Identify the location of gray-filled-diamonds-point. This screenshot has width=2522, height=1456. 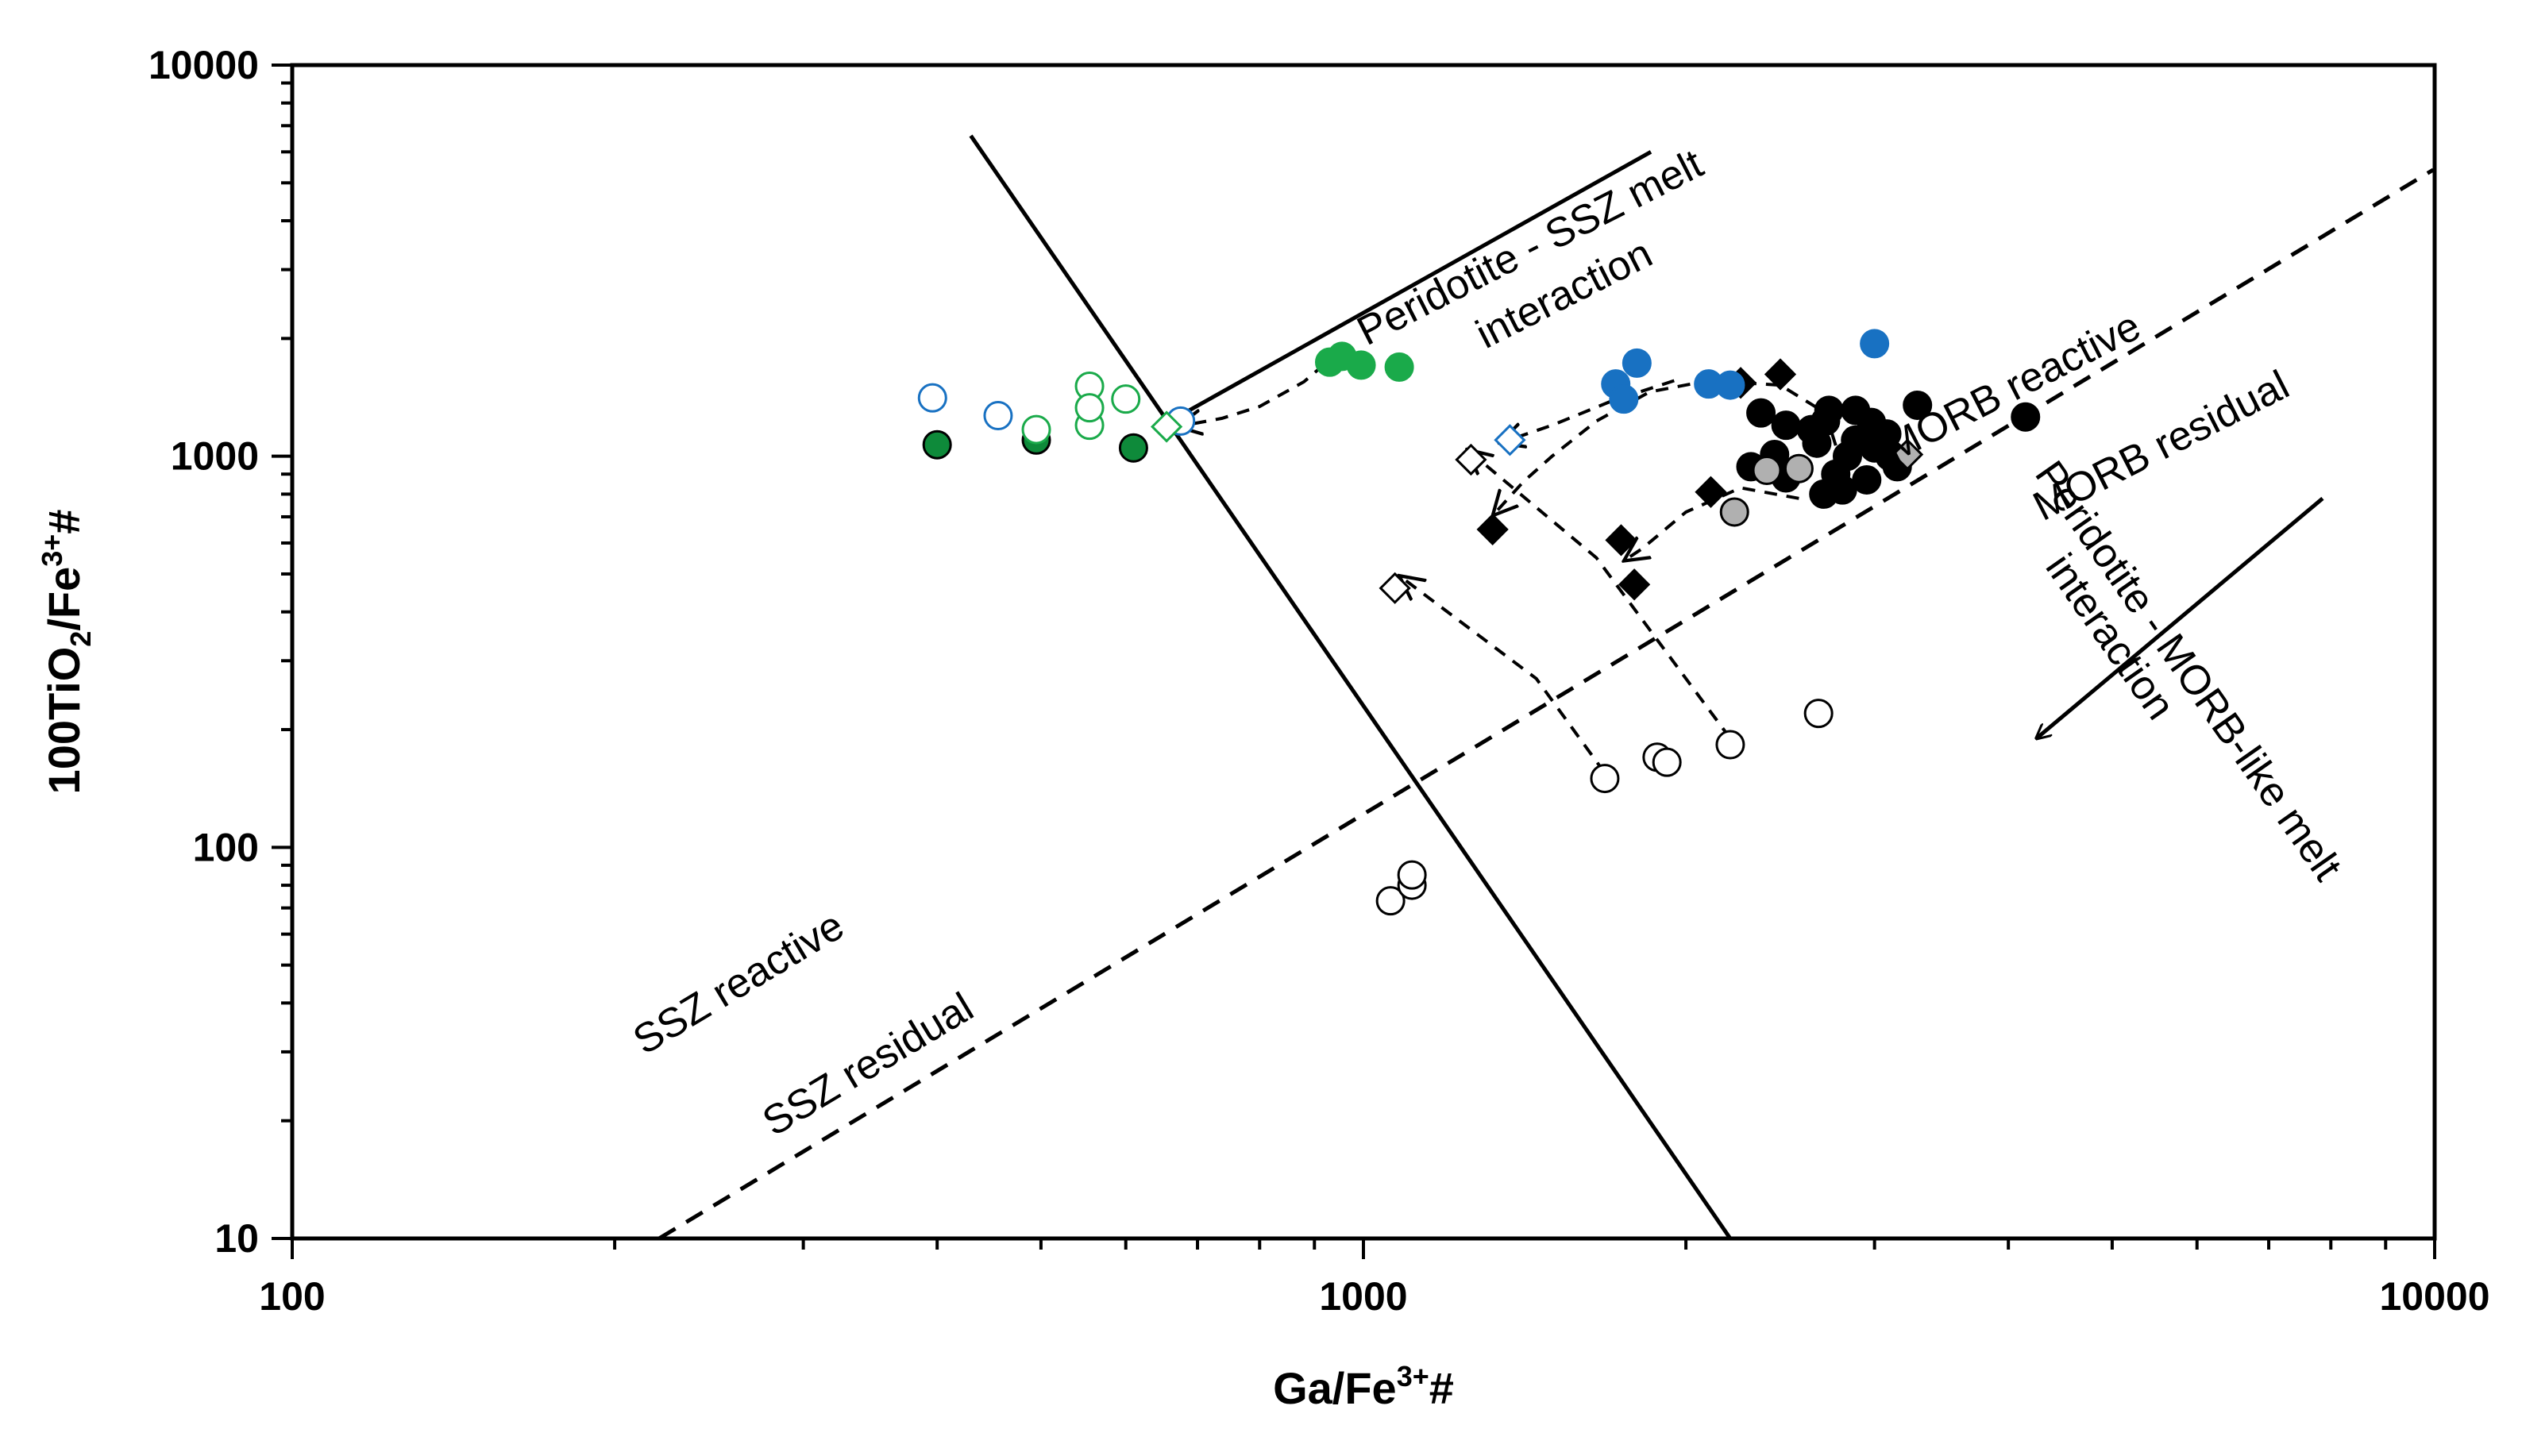
(1908, 454).